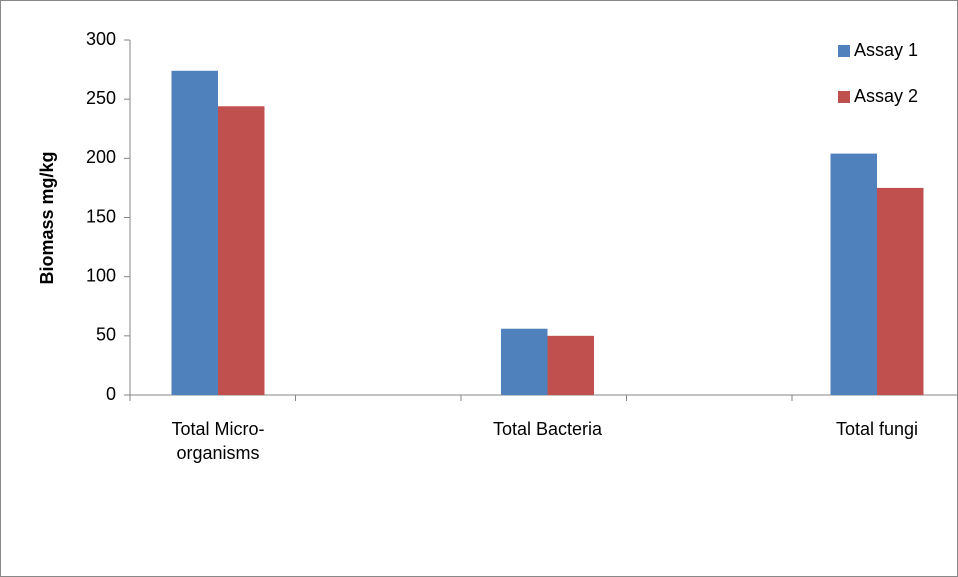  Describe the element at coordinates (886, 96) in the screenshot. I see `legend-label: Assay 2` at that location.